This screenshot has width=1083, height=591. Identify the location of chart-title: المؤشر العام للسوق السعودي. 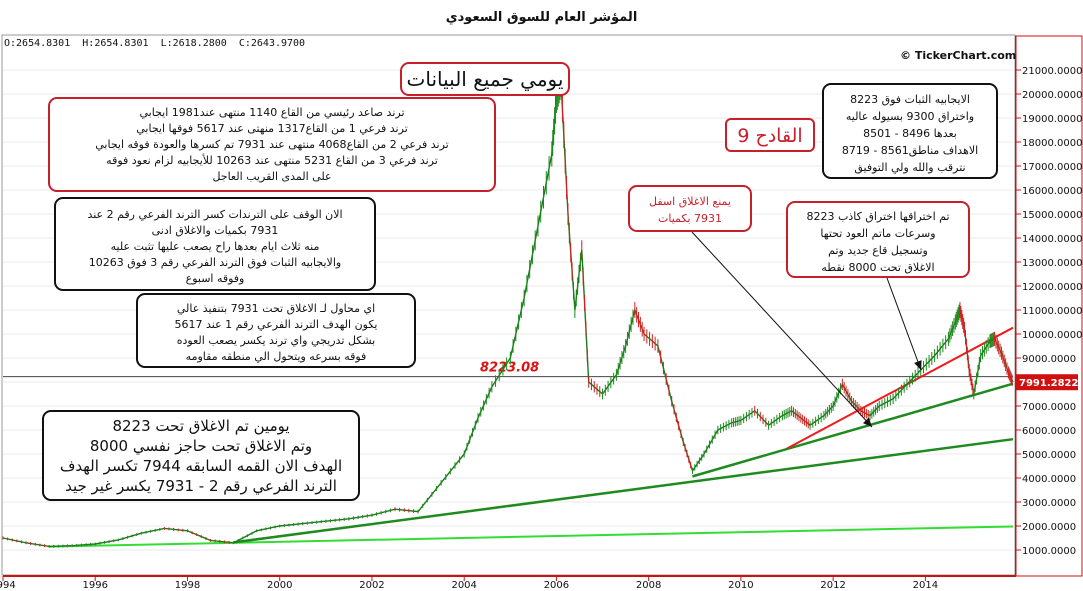
(541, 17).